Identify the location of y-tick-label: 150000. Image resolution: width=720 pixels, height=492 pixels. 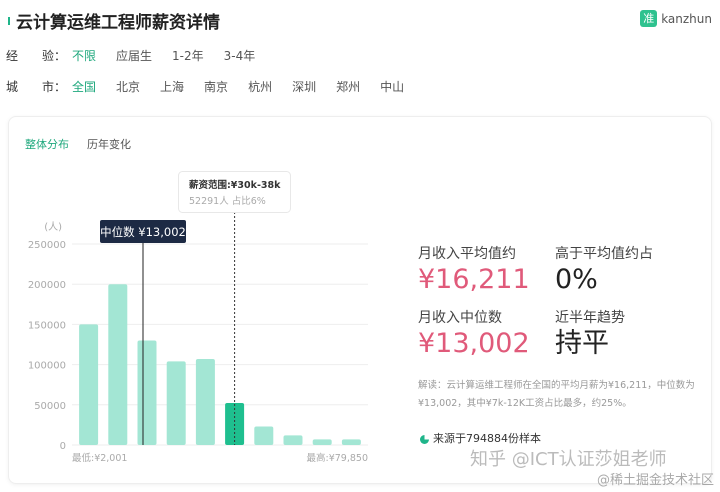
(47, 325).